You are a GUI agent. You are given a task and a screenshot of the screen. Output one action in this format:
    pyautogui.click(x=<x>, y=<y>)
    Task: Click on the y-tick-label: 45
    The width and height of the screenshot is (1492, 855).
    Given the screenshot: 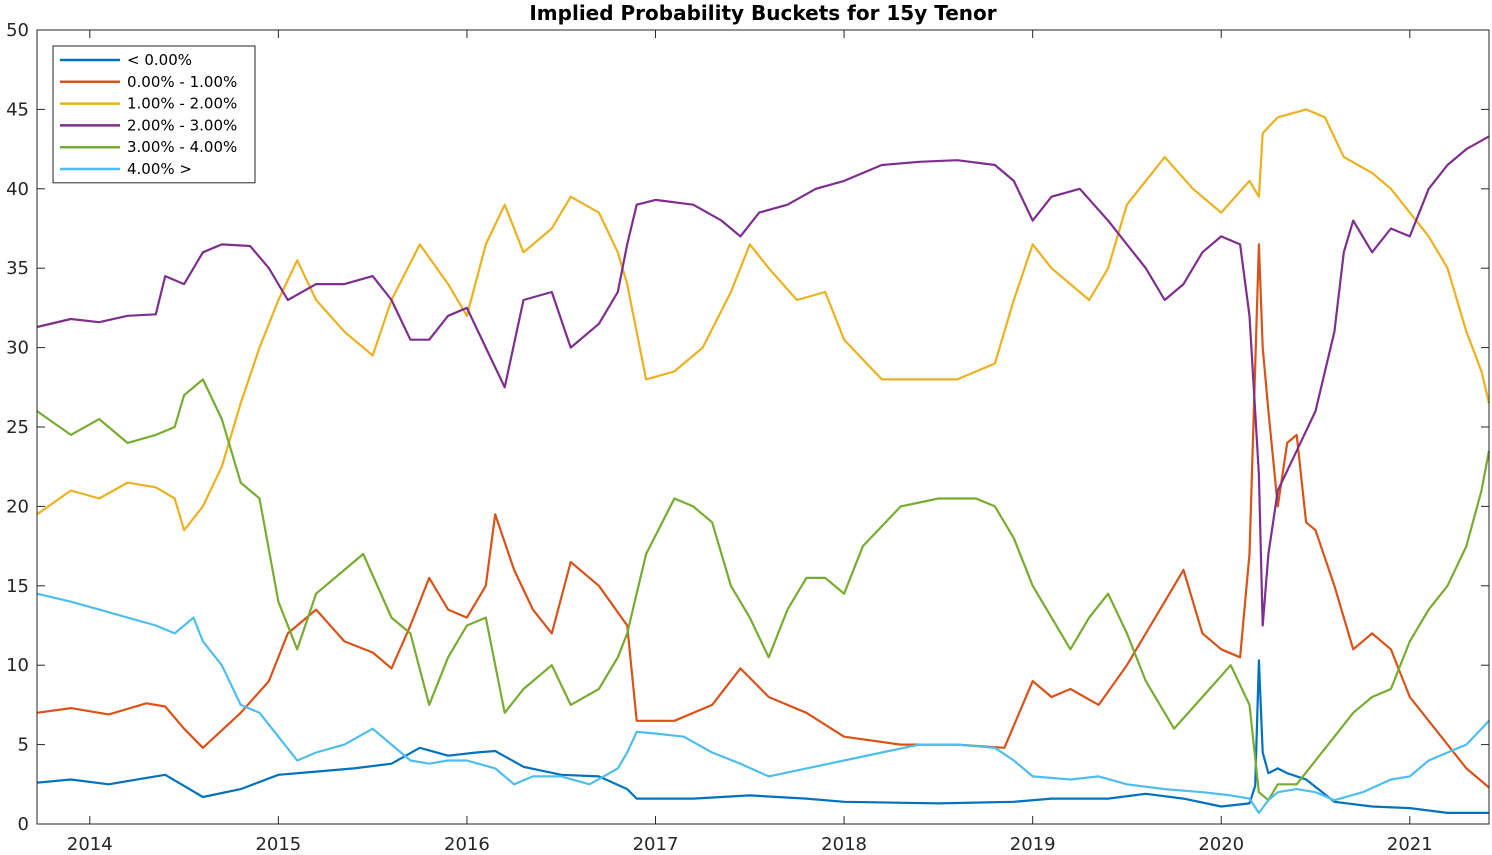 What is the action you would take?
    pyautogui.click(x=17, y=109)
    